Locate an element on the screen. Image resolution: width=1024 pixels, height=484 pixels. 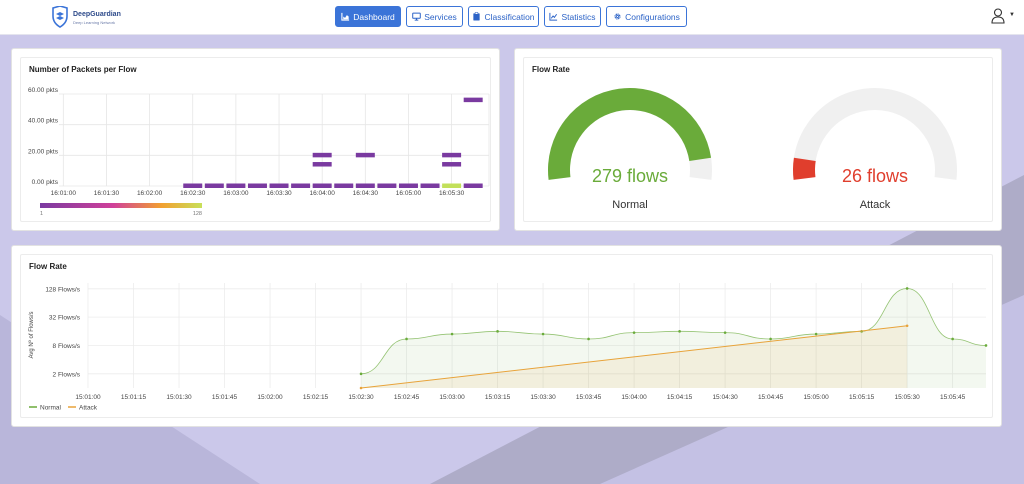
line-x-tick-label: 15:01:15 is located at coordinates (134, 397).